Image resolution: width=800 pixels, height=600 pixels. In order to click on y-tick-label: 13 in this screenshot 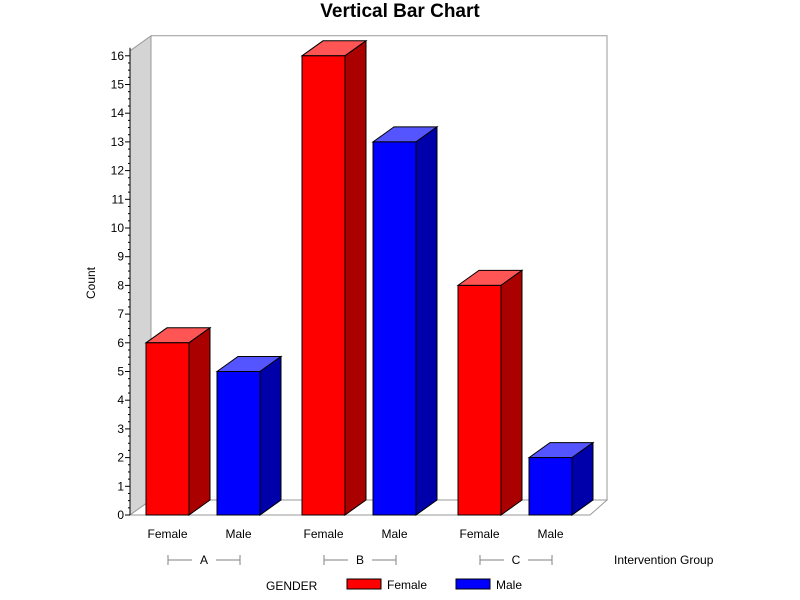, I will do `click(118, 142)`.